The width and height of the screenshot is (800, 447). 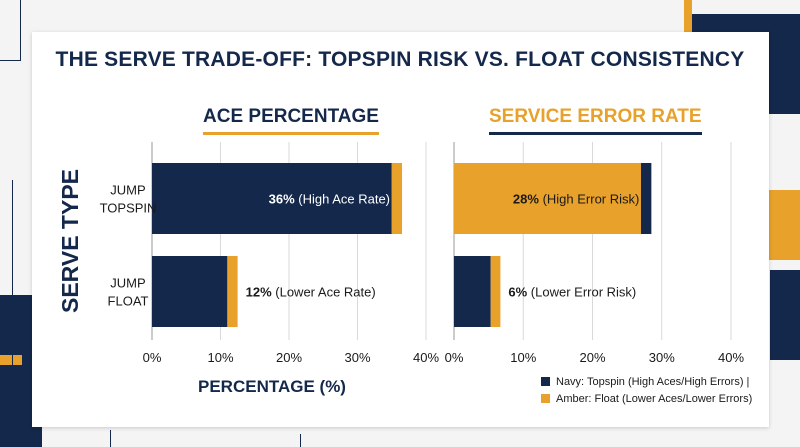 I want to click on decor-line-bottom, so click(x=110, y=438).